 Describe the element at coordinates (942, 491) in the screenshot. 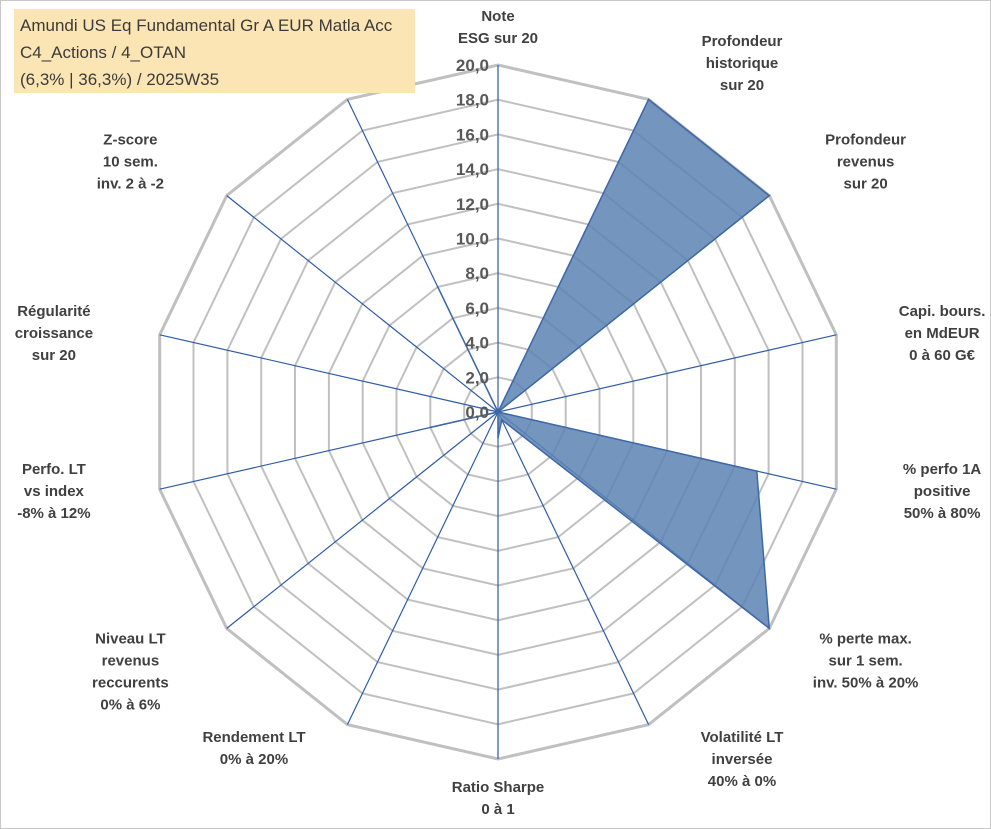

I see `axis-label: % perfo 1A positive 50% à 80%` at that location.